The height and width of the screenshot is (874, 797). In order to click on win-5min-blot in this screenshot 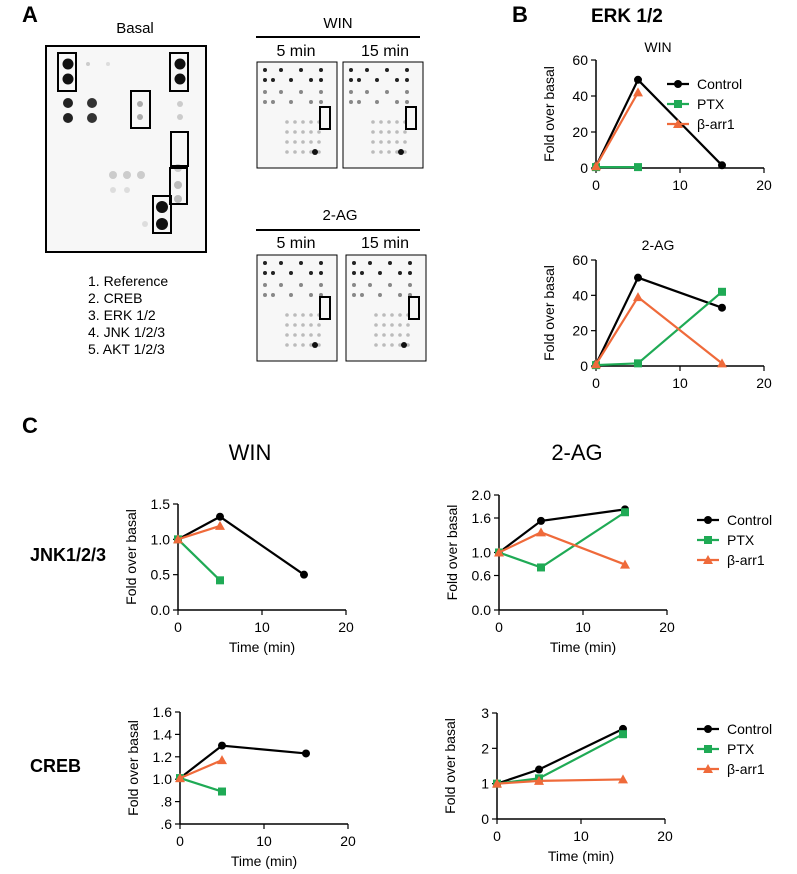, I will do `click(297, 115)`.